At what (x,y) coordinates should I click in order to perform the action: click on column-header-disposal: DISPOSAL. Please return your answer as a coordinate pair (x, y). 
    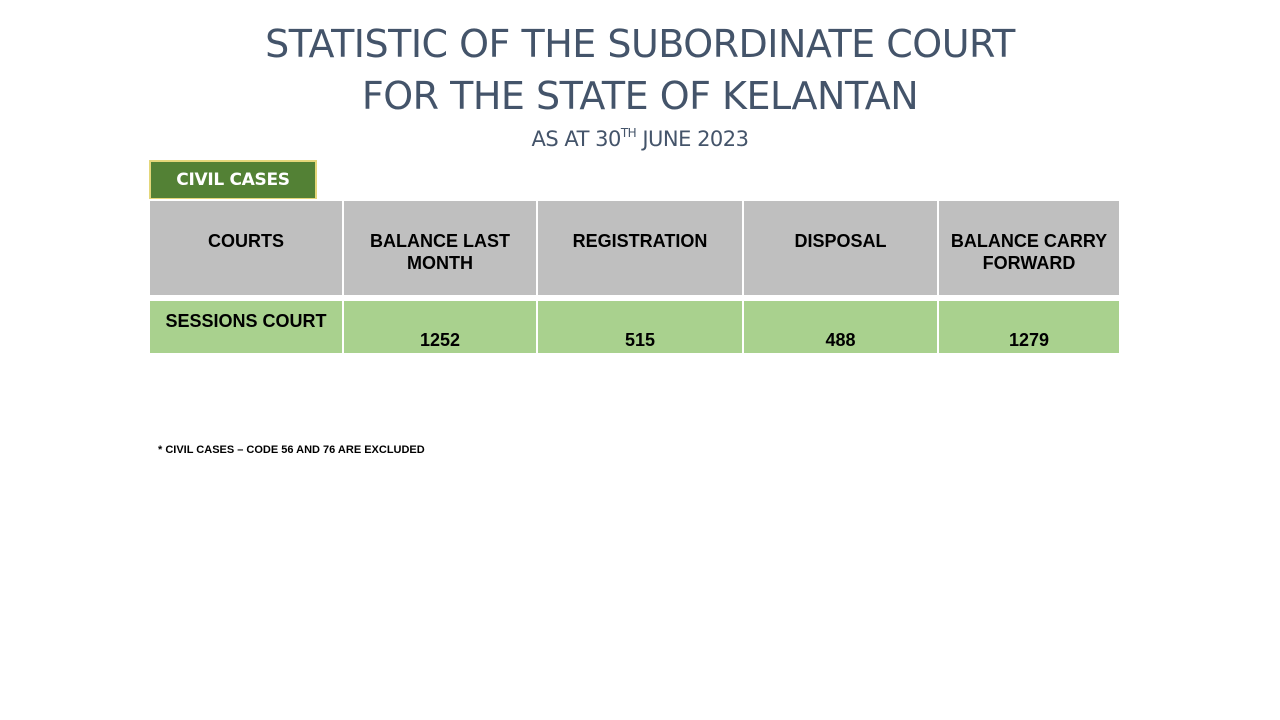
    Looking at the image, I should click on (840, 248).